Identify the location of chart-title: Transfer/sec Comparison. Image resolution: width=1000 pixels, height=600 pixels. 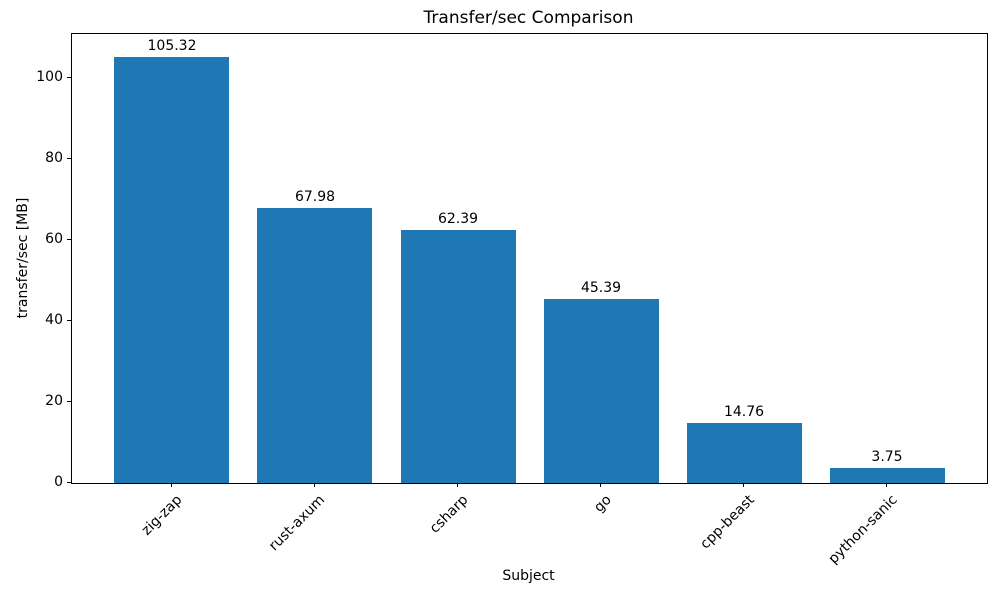
(528, 18).